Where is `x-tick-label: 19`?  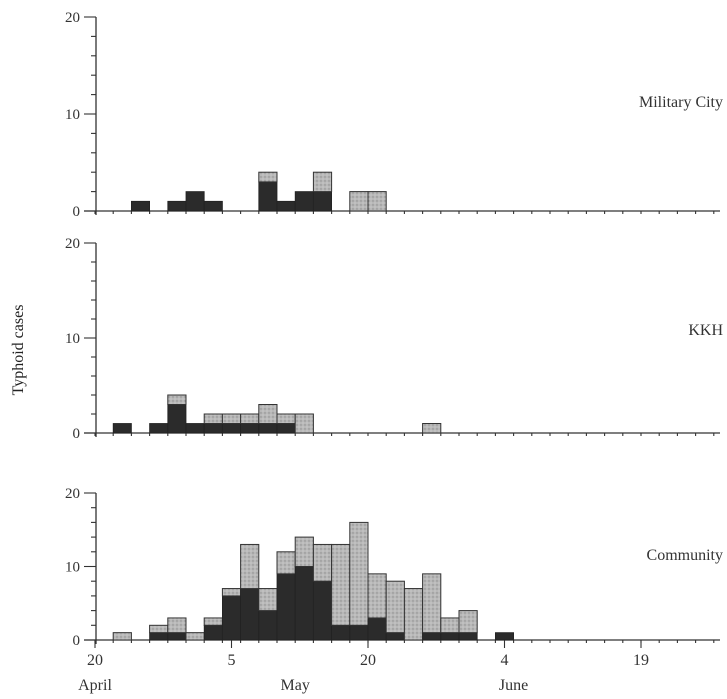 x-tick-label: 19 is located at coordinates (641, 660).